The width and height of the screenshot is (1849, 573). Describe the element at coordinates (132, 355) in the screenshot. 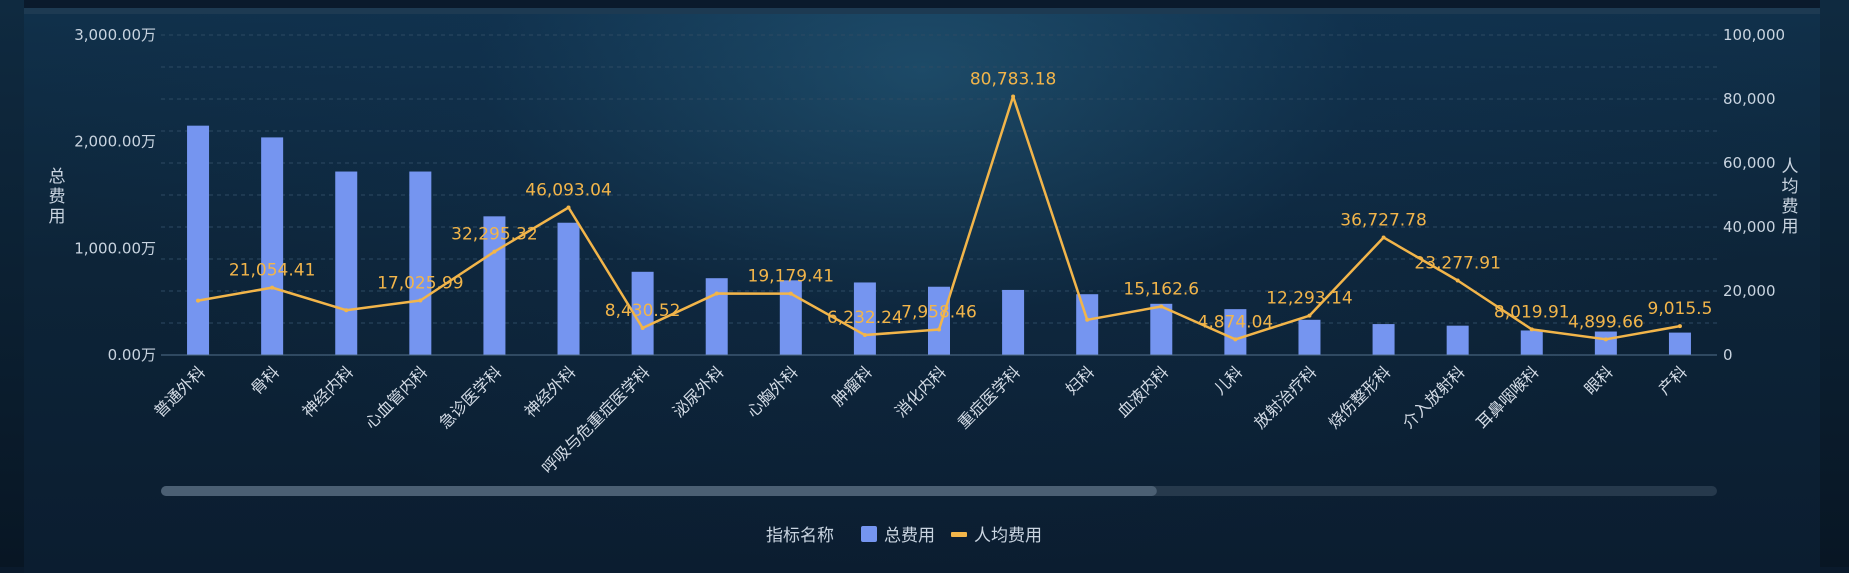

I see `y-left-tick-label: 0.00万` at that location.